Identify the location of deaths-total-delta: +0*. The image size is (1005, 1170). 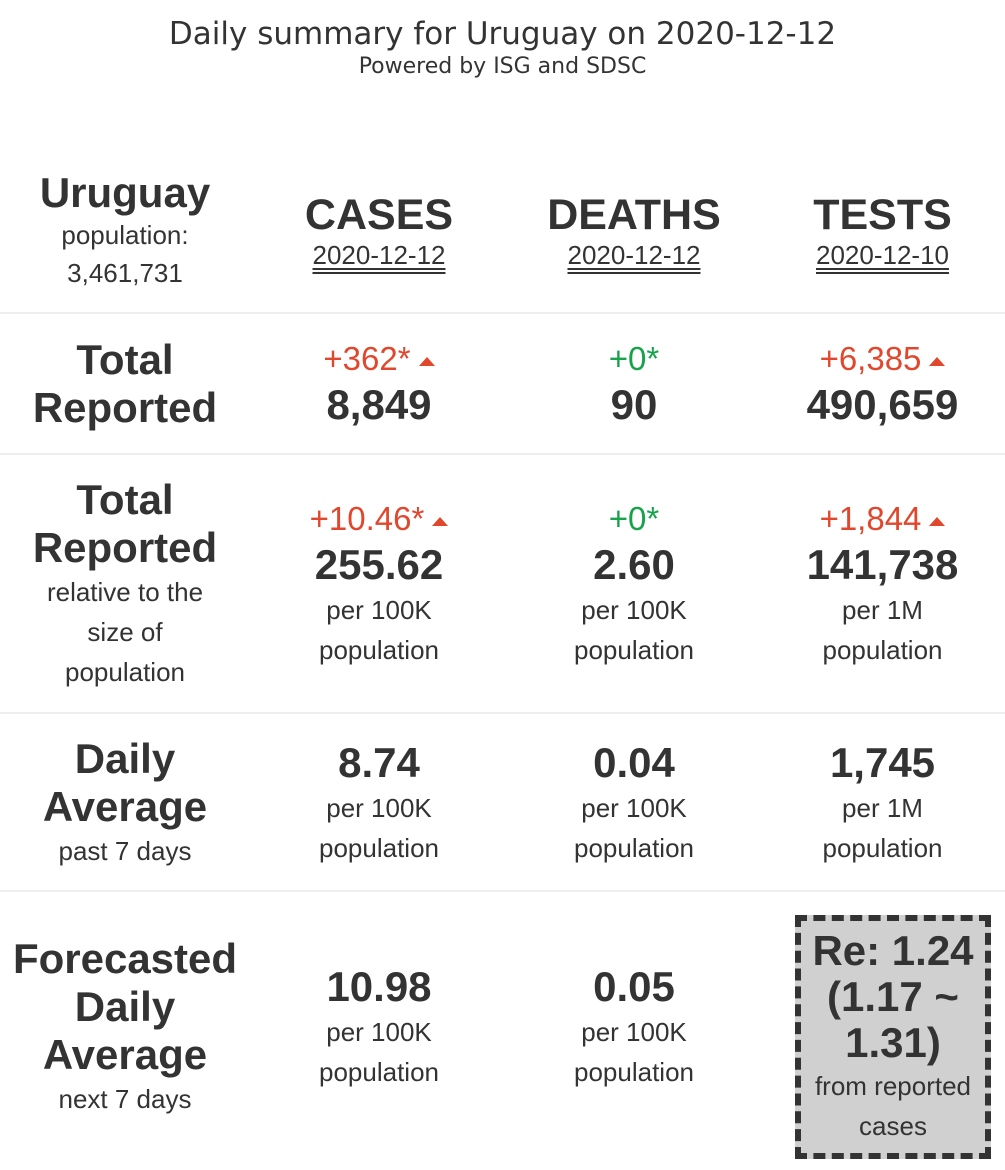
(634, 359).